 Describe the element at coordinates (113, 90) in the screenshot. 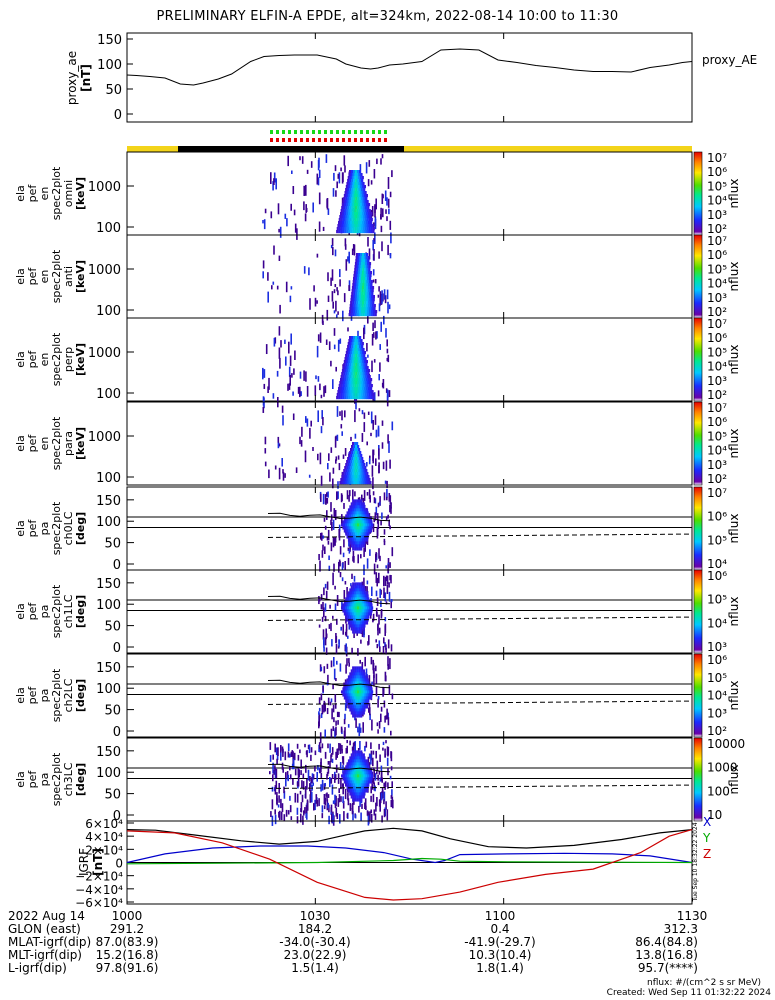

I see `ae-ytick-label: 50` at that location.